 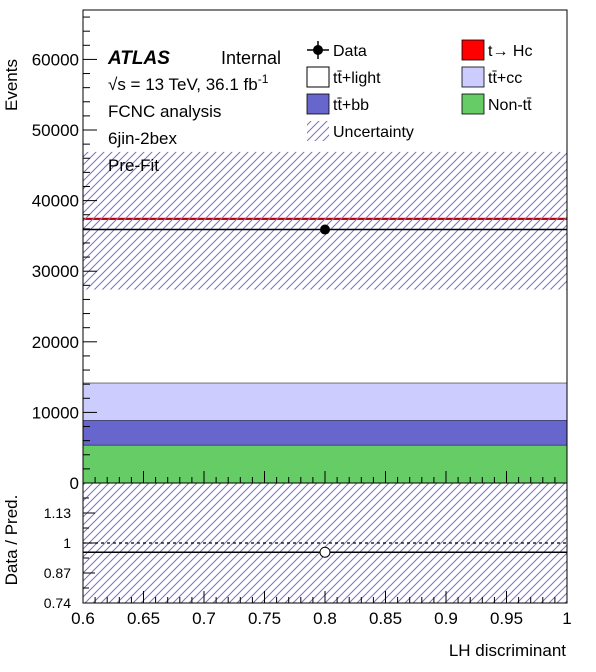 What do you see at coordinates (350, 51) in the screenshot?
I see `legend-data-label: Data` at bounding box center [350, 51].